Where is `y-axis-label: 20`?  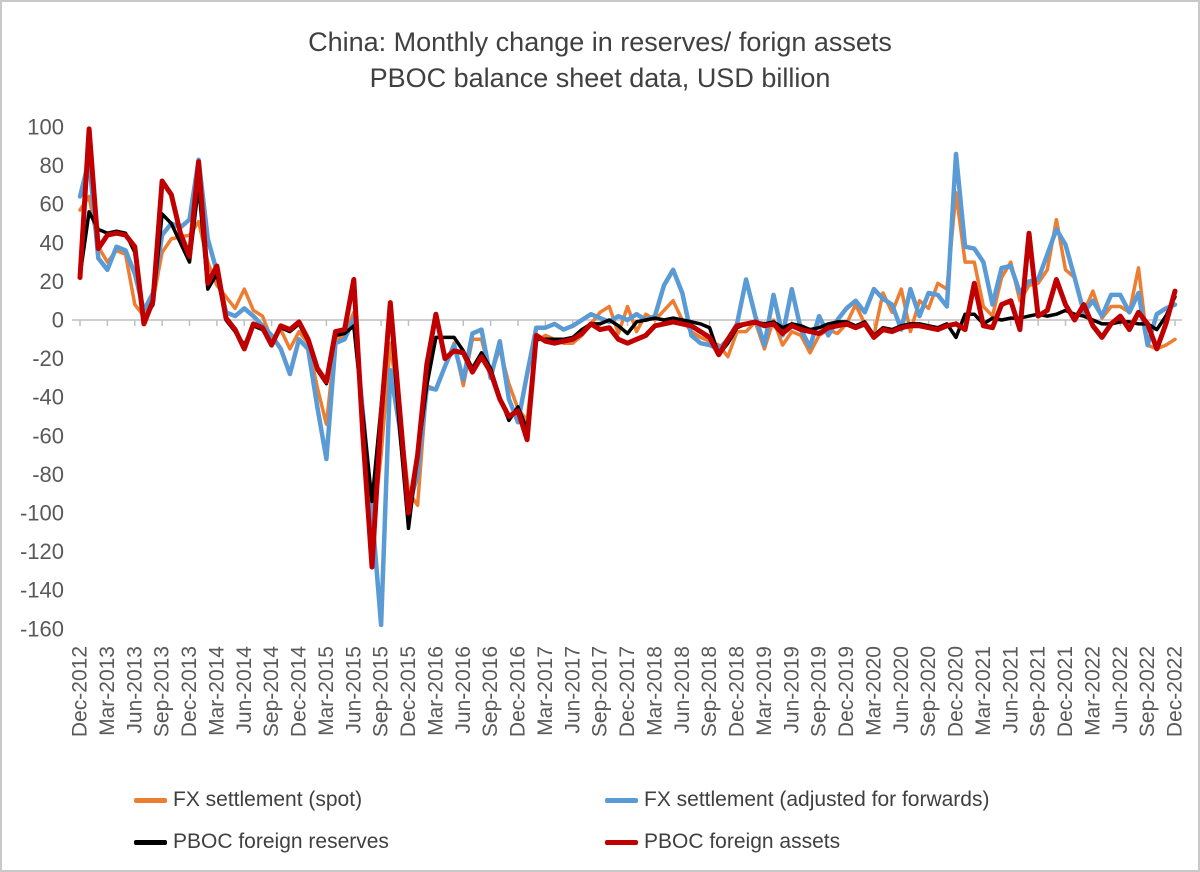 y-axis-label: 20 is located at coordinates (52, 281).